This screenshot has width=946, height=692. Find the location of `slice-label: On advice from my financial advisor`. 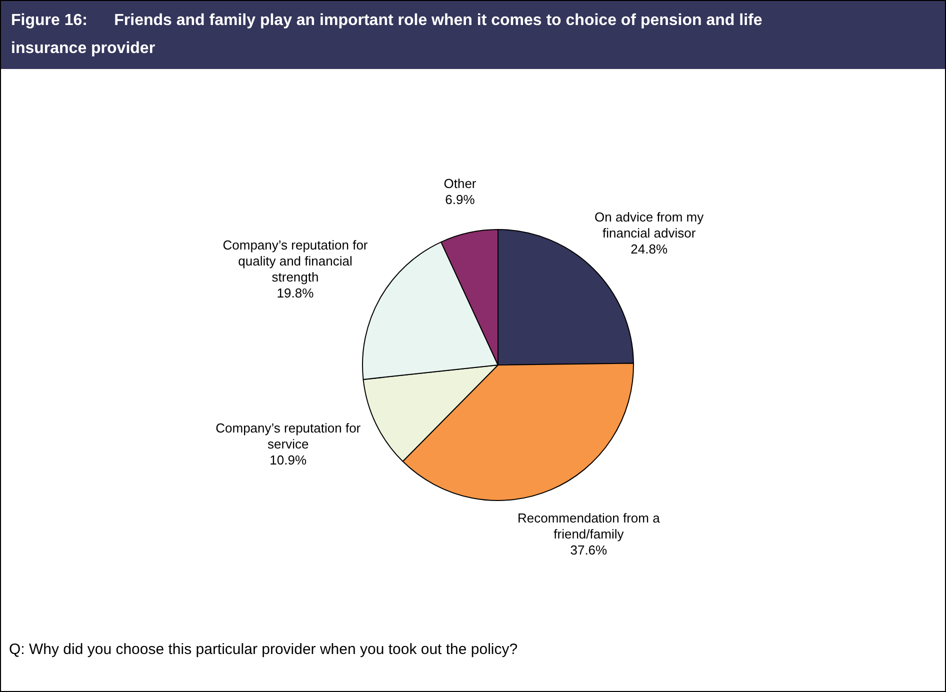

slice-label: On advice from my financial advisor is located at coordinates (649, 224).